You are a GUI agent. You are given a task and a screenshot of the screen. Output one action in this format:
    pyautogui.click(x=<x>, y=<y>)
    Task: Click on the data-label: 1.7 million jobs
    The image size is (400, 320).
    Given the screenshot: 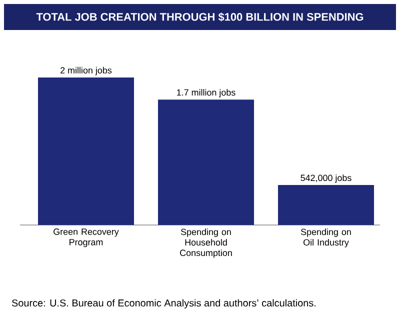 What is the action you would take?
    pyautogui.click(x=206, y=93)
    